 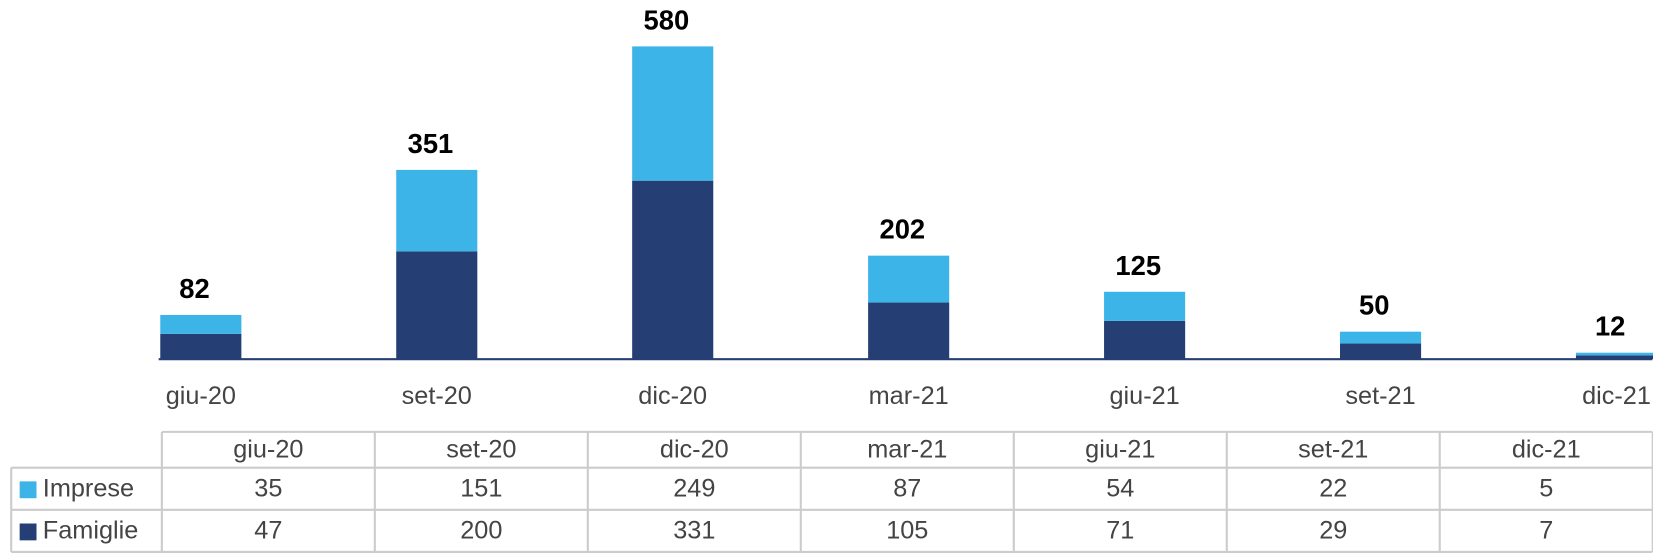 I want to click on table-cell: 35, so click(x=268, y=488).